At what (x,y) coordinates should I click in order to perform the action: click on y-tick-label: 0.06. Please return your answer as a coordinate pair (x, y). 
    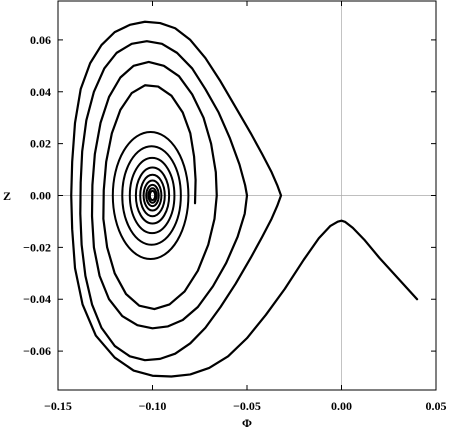
    Looking at the image, I should click on (40, 40).